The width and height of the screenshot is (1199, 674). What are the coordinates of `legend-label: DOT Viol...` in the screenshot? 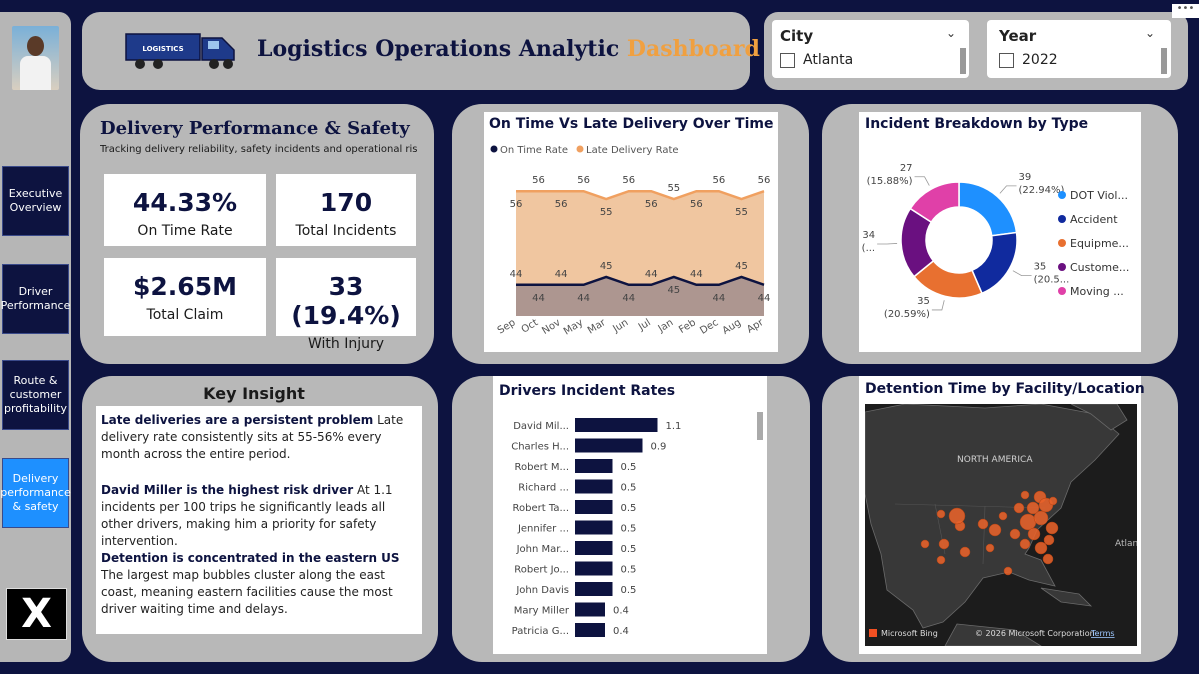 It's located at (1099, 195).